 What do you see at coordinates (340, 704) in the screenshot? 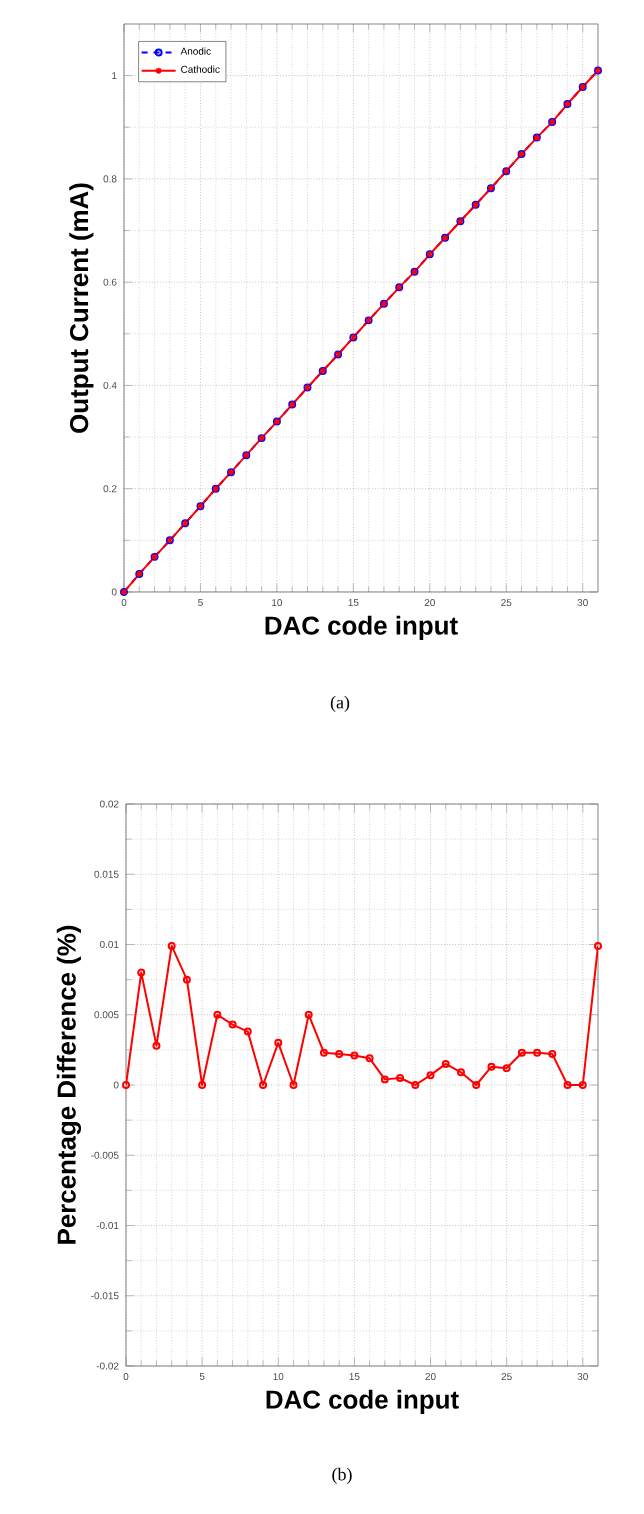
I see `text: (a)` at bounding box center [340, 704].